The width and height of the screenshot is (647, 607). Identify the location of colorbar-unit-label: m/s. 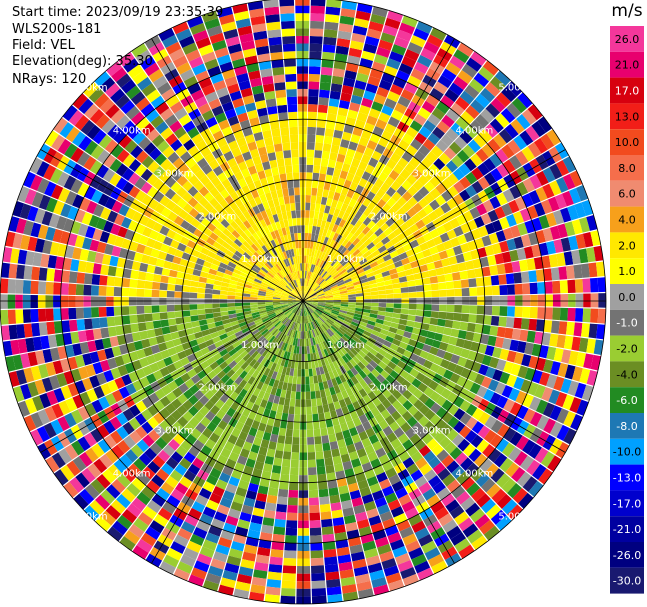
(626, 11).